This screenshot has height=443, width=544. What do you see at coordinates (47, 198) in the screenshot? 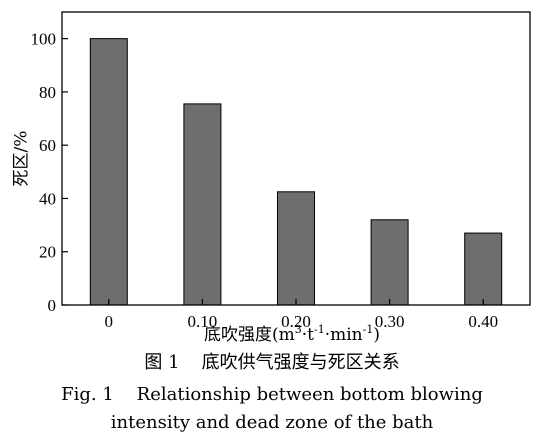
I see `y-tick-label: 40` at bounding box center [47, 198].